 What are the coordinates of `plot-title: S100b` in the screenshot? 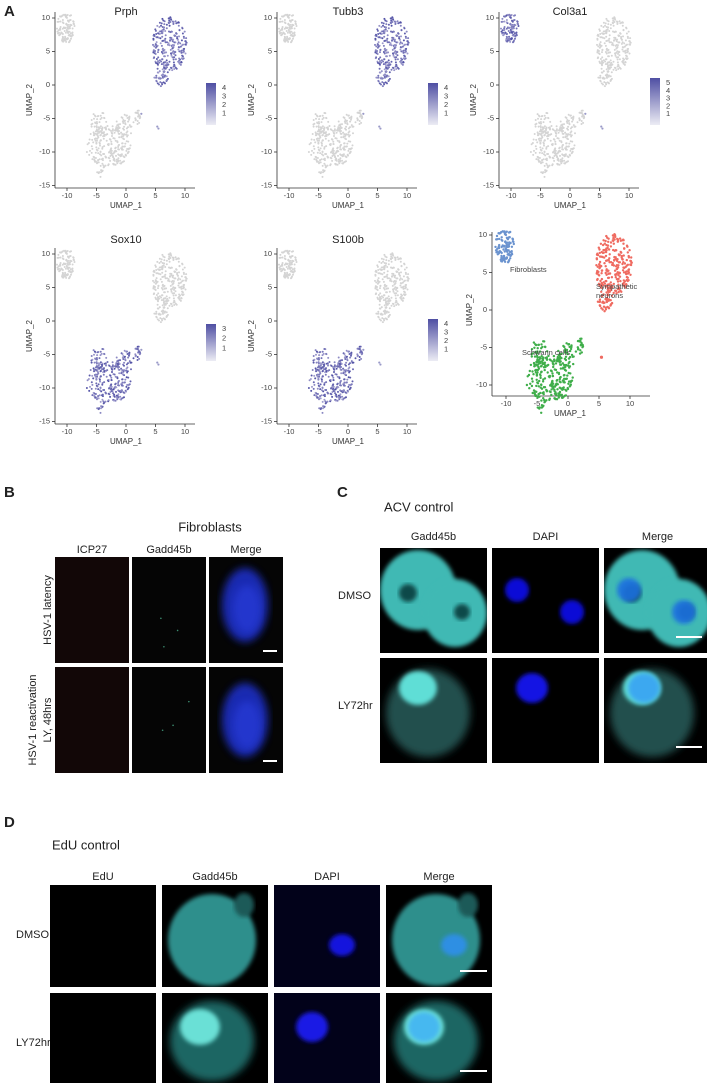 It's located at (348, 240).